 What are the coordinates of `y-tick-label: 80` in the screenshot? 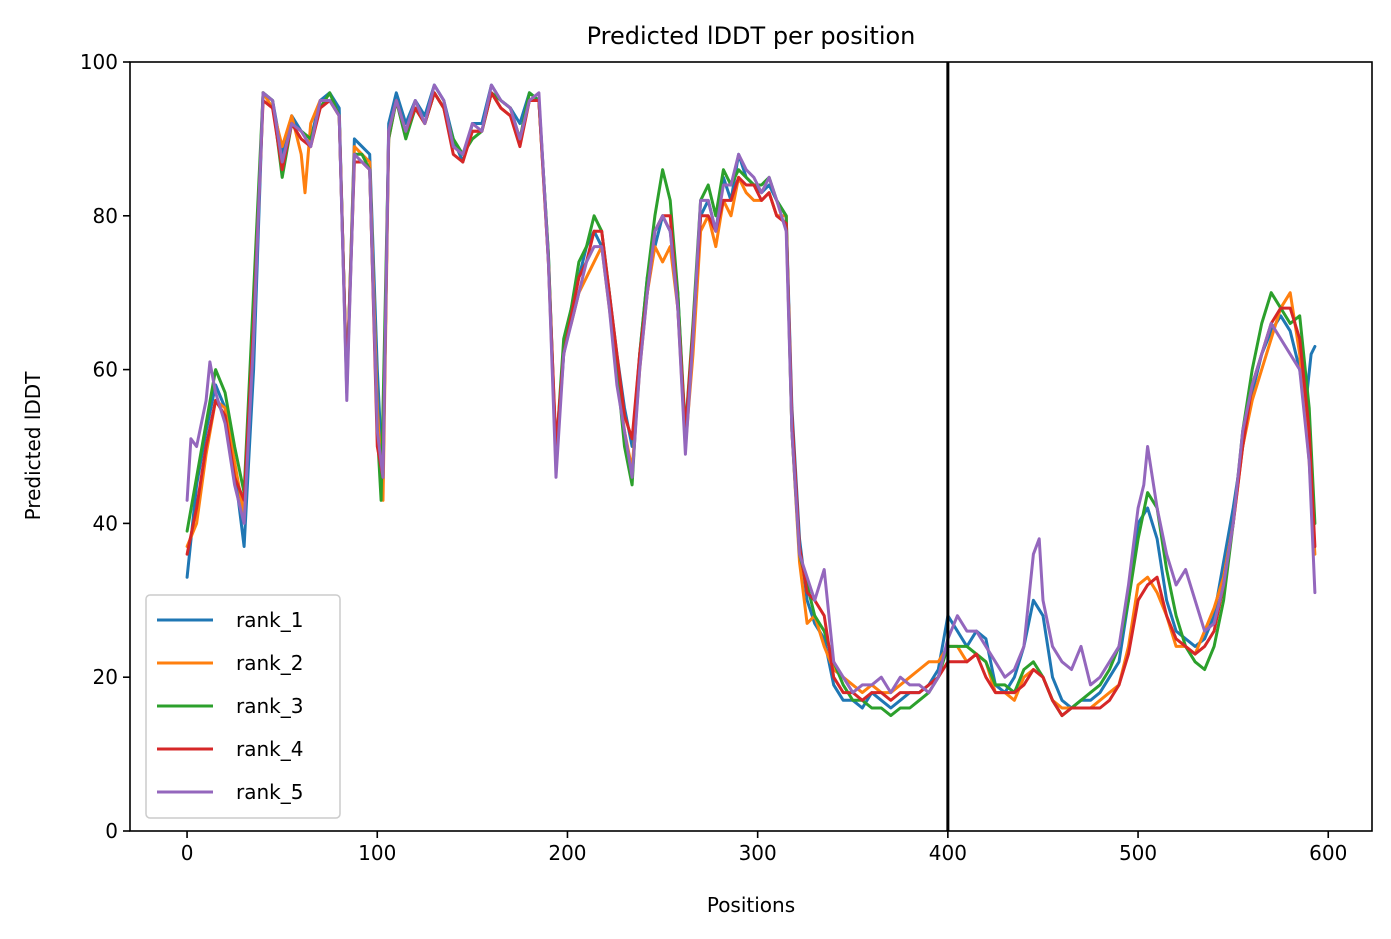 It's located at (105, 216).